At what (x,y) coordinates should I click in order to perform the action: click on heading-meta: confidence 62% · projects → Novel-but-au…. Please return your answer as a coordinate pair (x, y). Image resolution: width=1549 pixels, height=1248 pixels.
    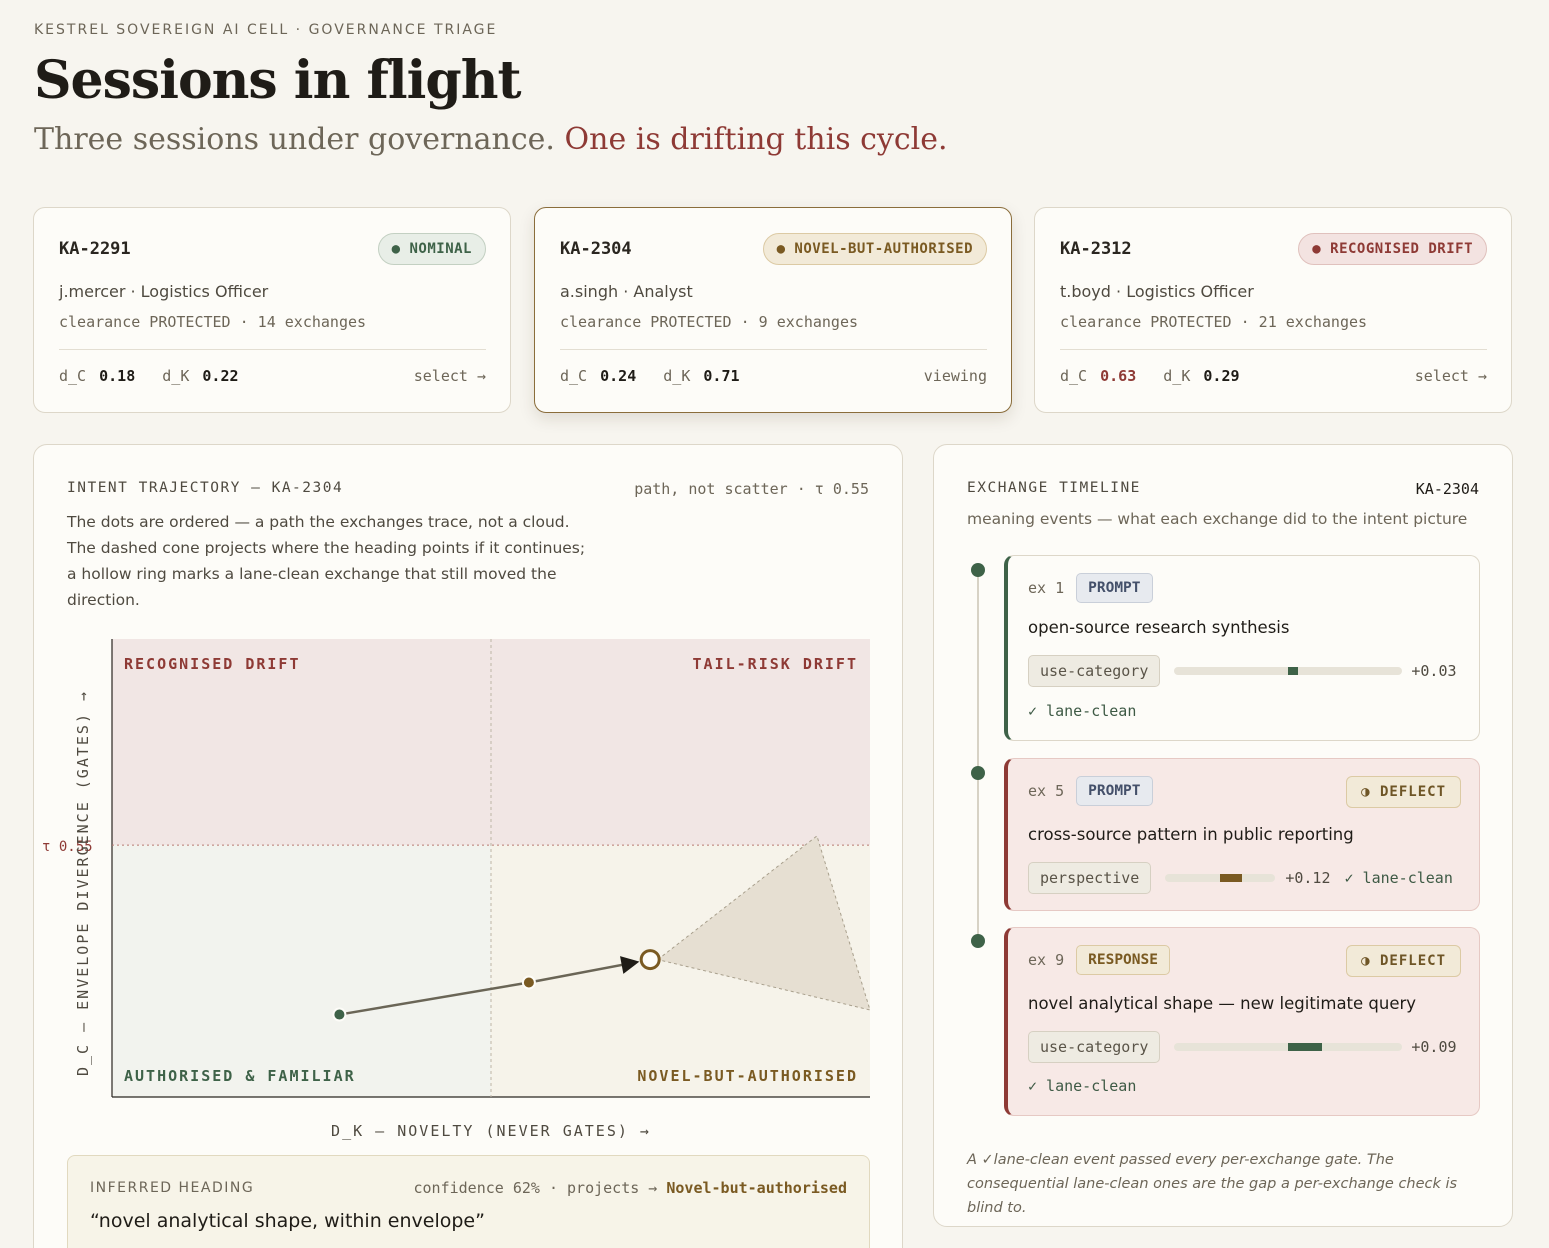
    Looking at the image, I should click on (630, 1188).